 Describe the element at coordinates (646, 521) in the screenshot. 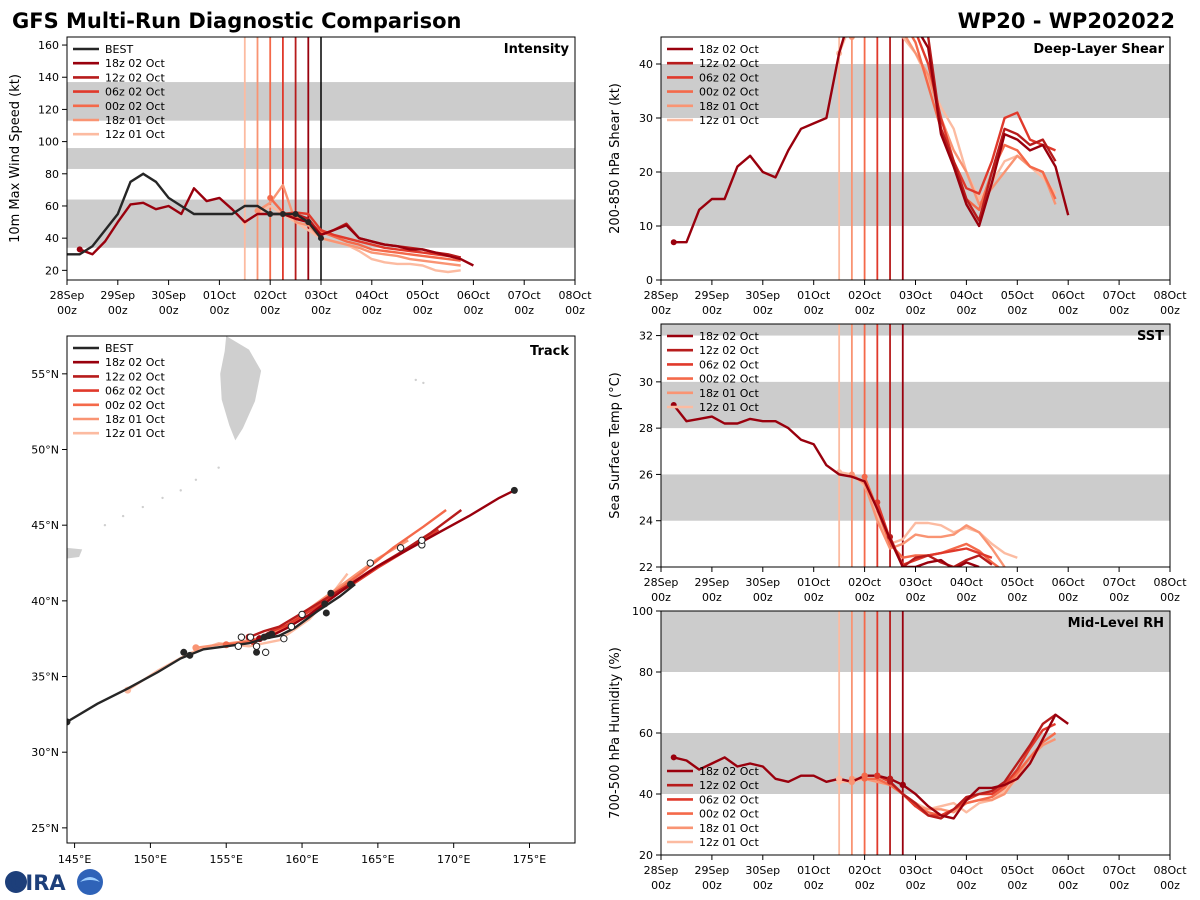

I see `sst-ytick-label-1: 24` at that location.